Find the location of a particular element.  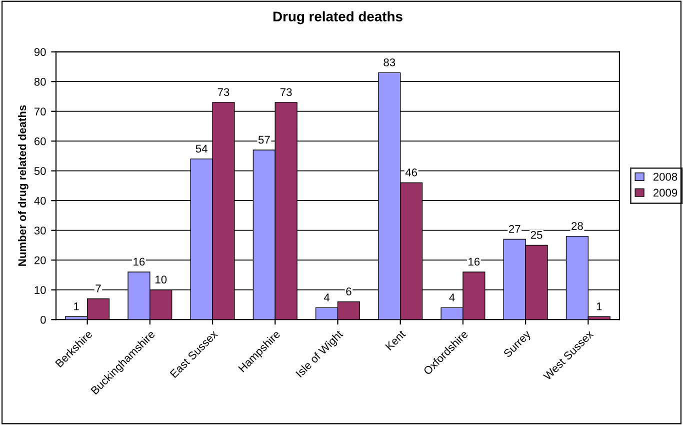

data-label: 25 is located at coordinates (536, 234).